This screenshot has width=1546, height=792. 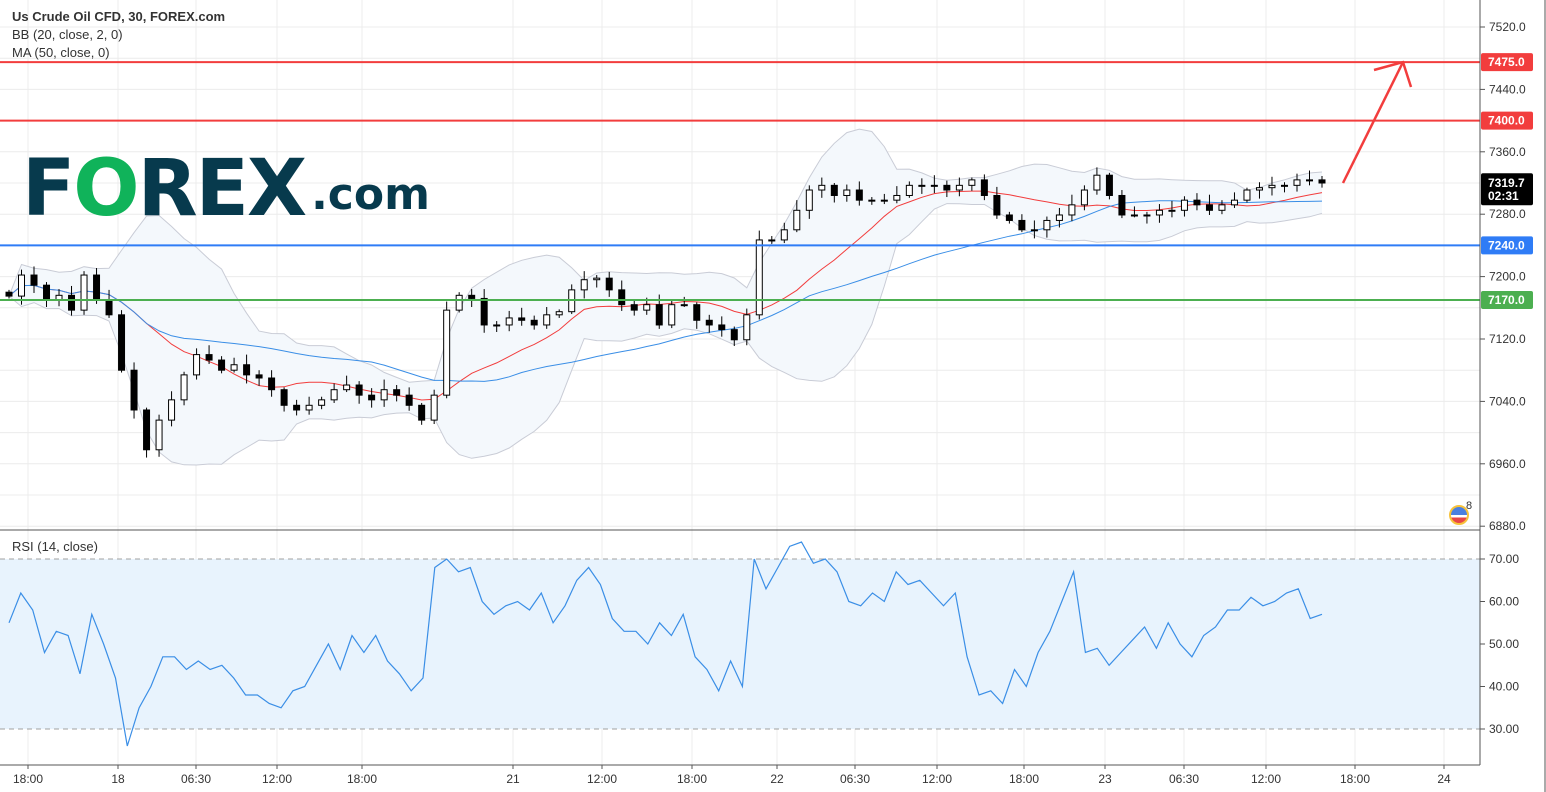 I want to click on level-label: 7240.0, so click(x=1506, y=245).